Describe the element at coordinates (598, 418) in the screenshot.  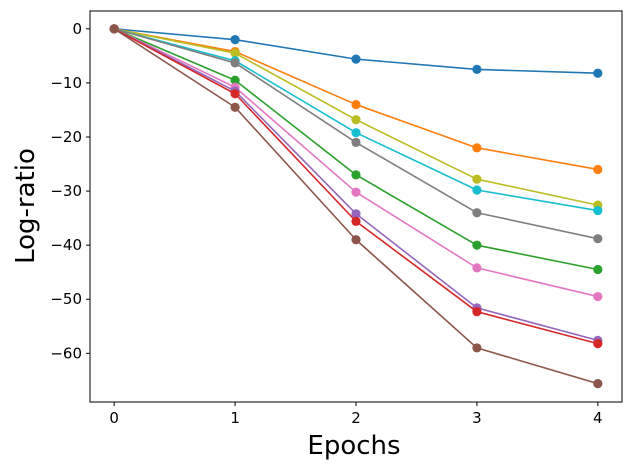
I see `x-tick-label: 4` at that location.